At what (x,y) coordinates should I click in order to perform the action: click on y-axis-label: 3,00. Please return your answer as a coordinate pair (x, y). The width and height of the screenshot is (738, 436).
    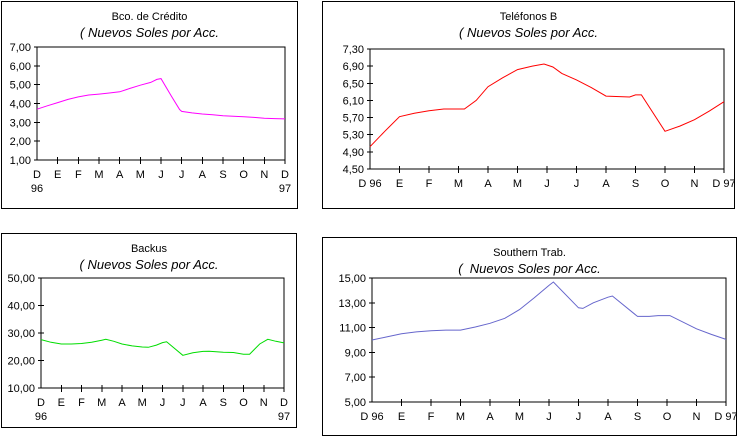
    Looking at the image, I should click on (20, 123).